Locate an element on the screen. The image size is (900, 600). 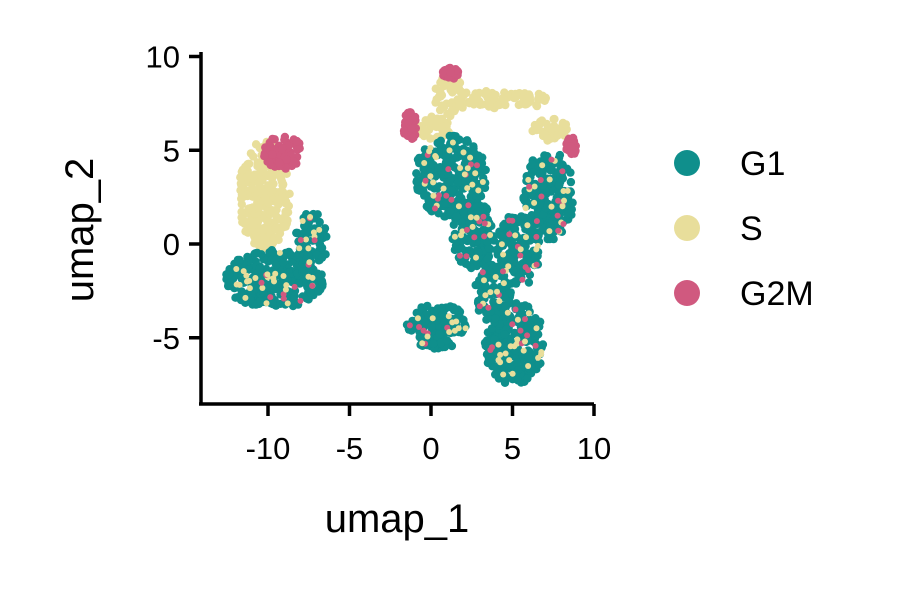
legend-item-g2m: G2M is located at coordinates (744, 294).